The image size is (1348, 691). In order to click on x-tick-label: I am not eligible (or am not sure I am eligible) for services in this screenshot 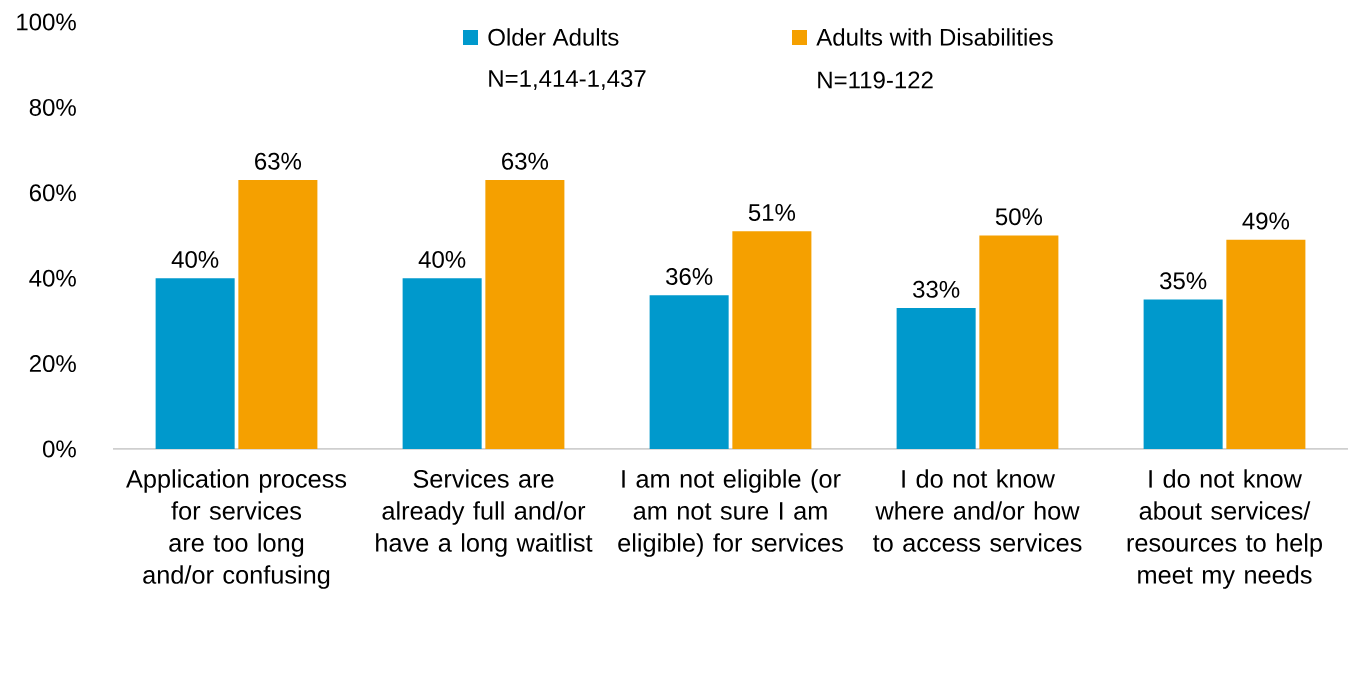, I will do `click(730, 513)`.